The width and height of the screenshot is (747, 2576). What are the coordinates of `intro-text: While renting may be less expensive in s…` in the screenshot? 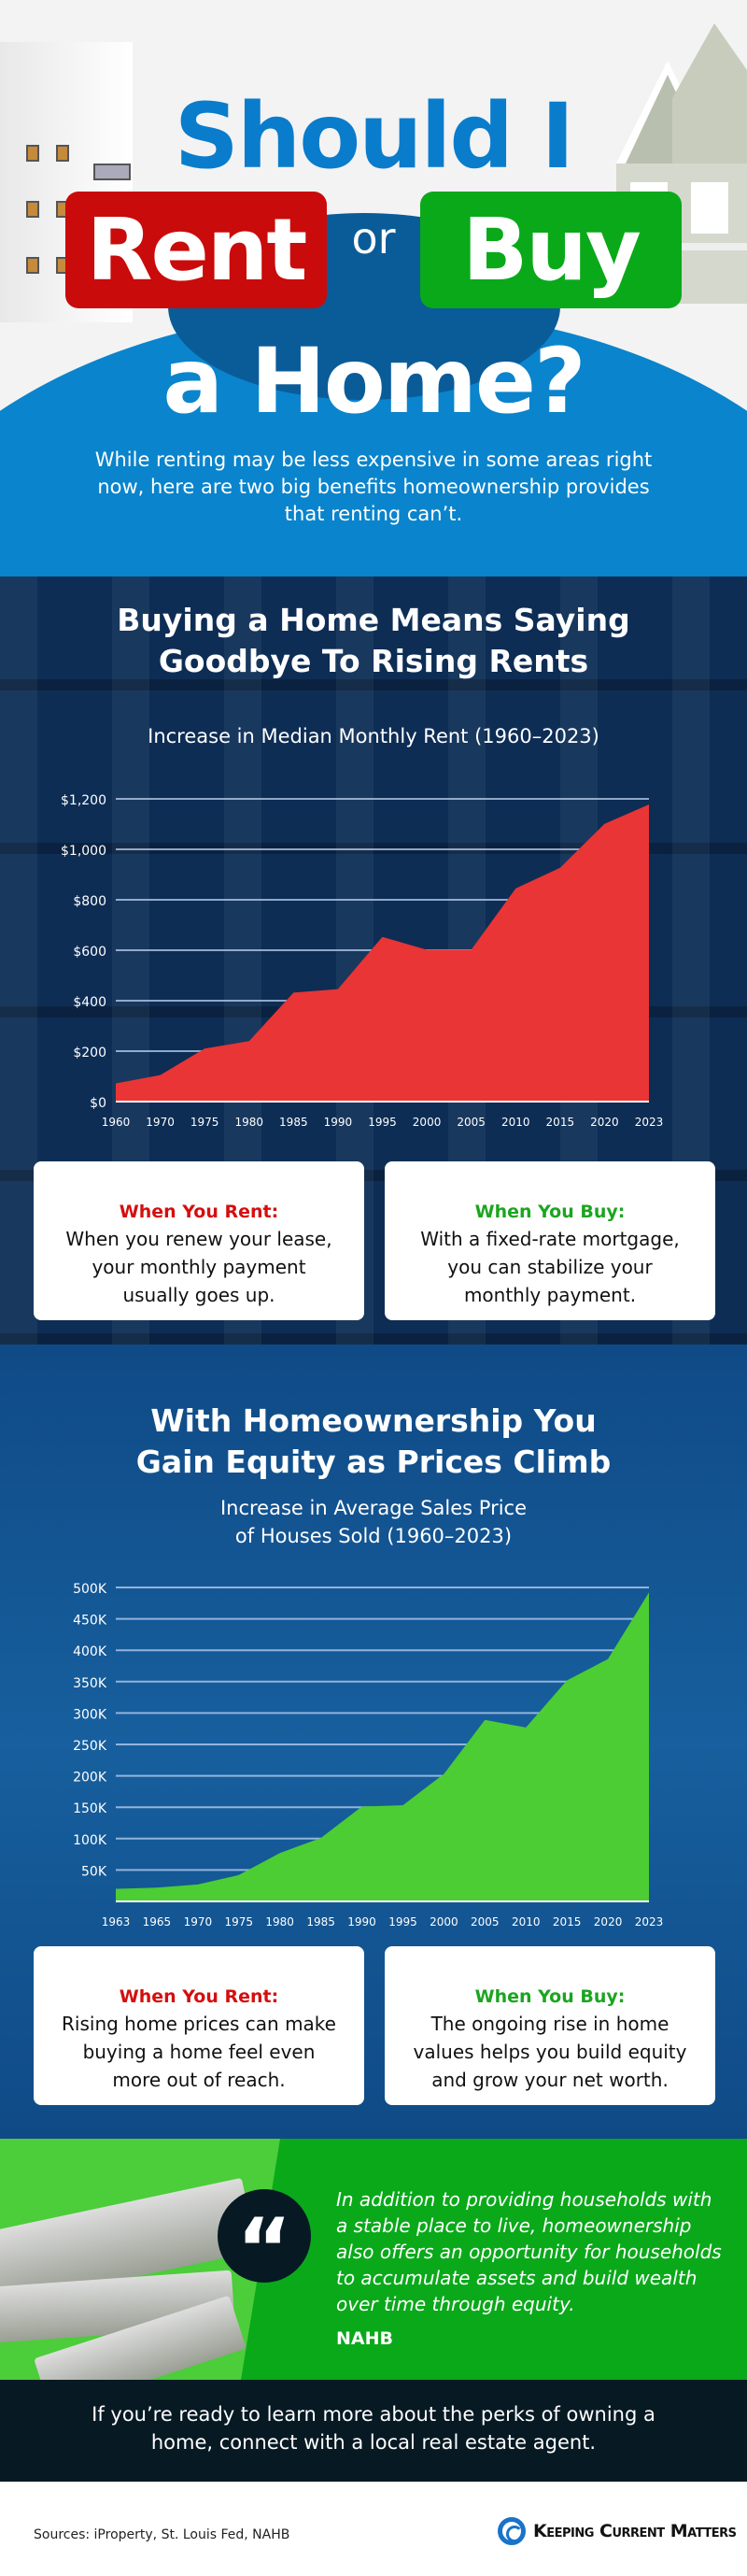 It's located at (373, 486).